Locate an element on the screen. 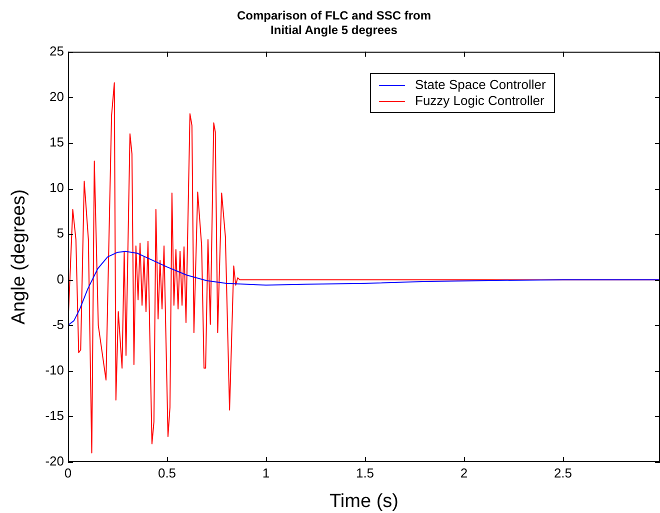 The height and width of the screenshot is (513, 660). x-axis-title: Time (s) is located at coordinates (364, 501).